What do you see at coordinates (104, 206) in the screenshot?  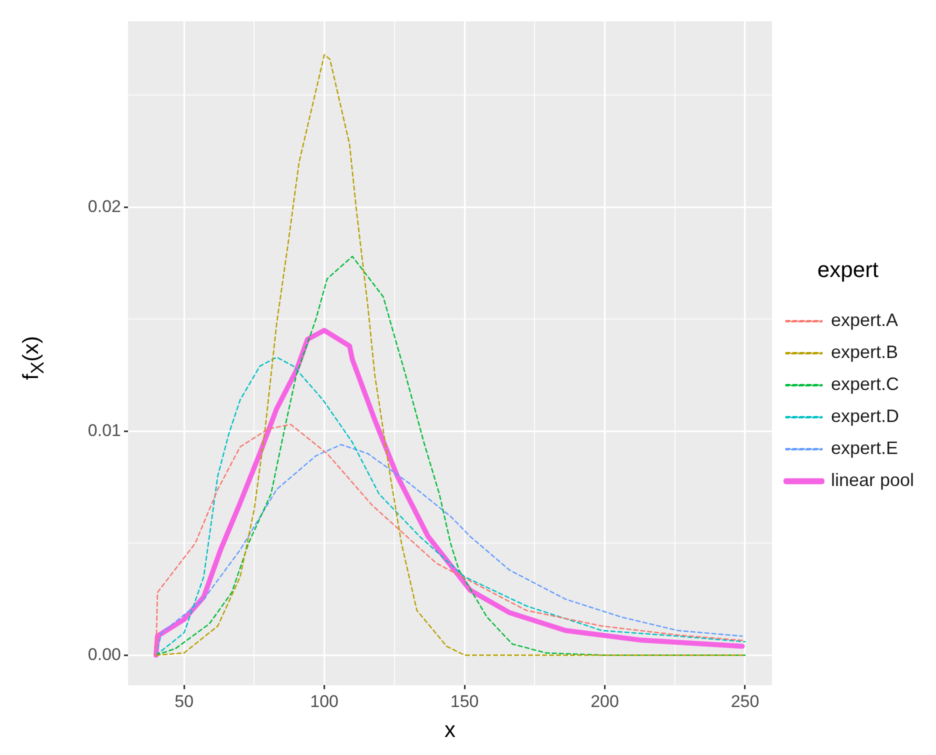 I see `y-tick-label: 0.02` at bounding box center [104, 206].